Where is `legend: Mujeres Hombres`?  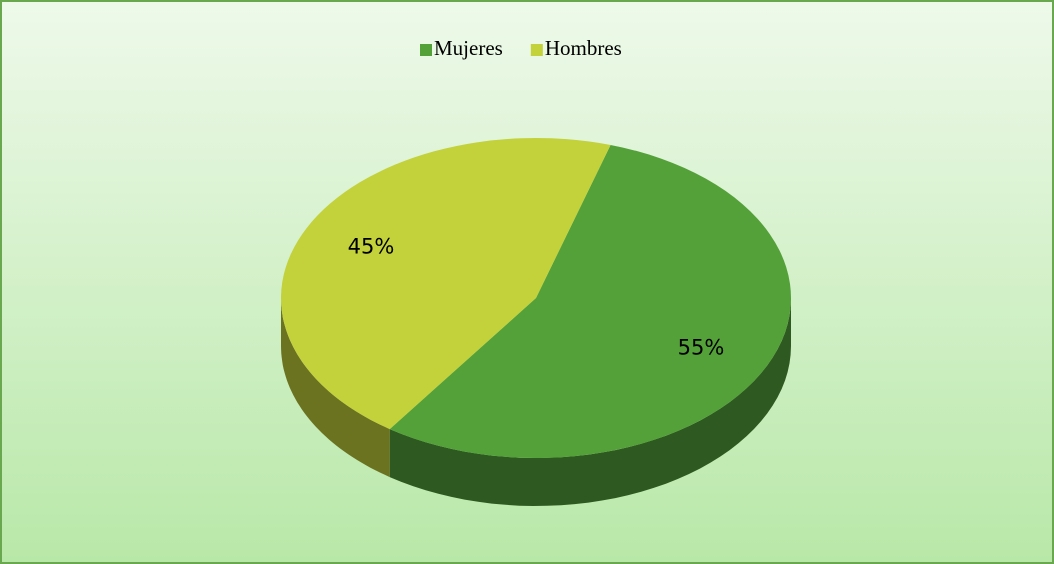
legend: Mujeres Hombres is located at coordinates (521, 48).